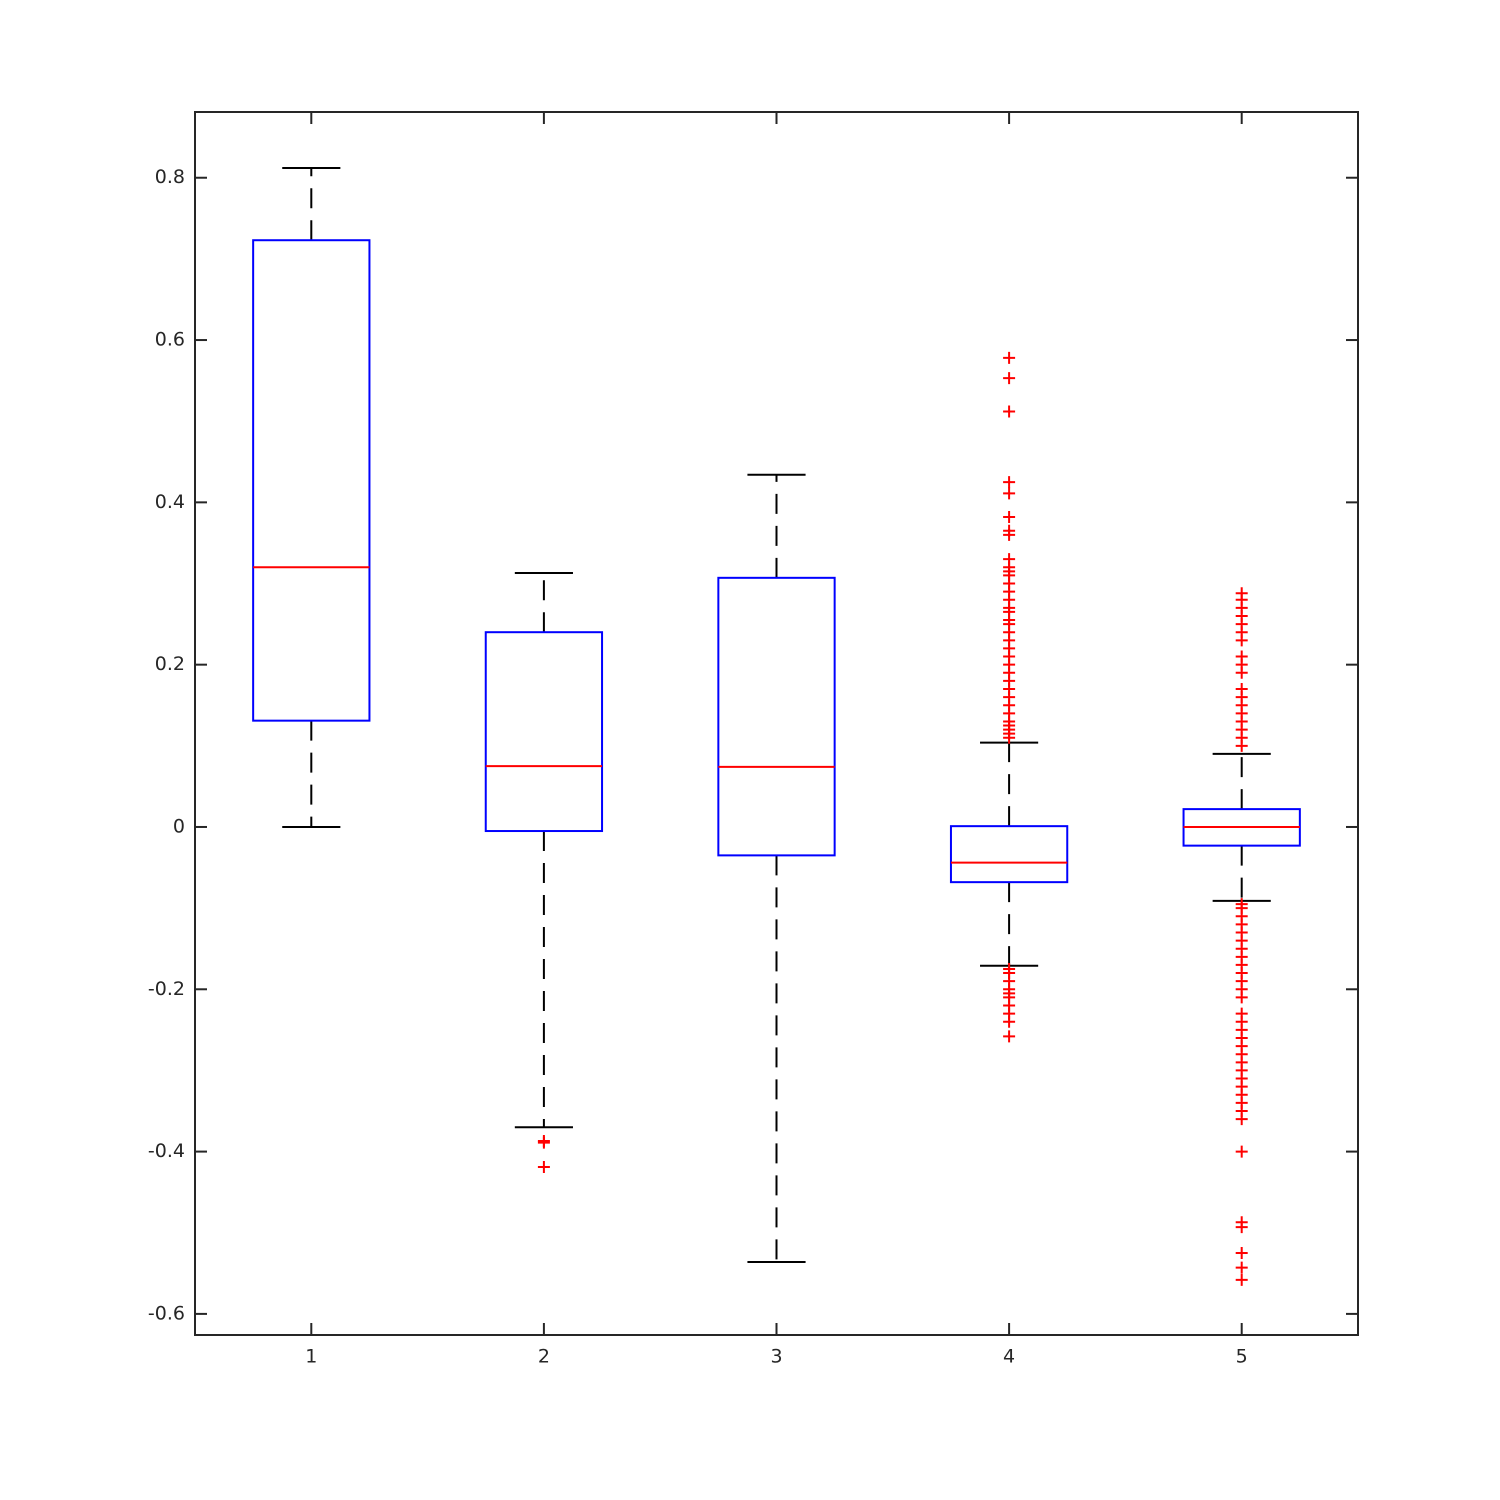  Describe the element at coordinates (166, 989) in the screenshot. I see `y-tick-label: -0.2` at that location.